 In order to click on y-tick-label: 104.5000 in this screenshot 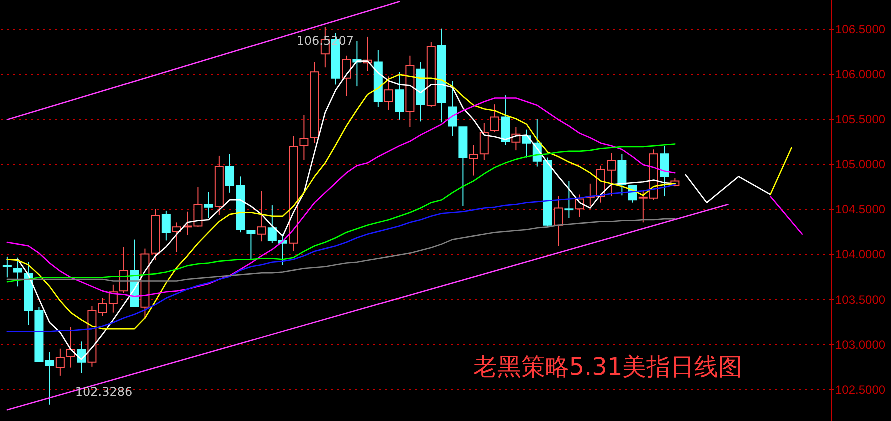, I will do `click(861, 209)`.